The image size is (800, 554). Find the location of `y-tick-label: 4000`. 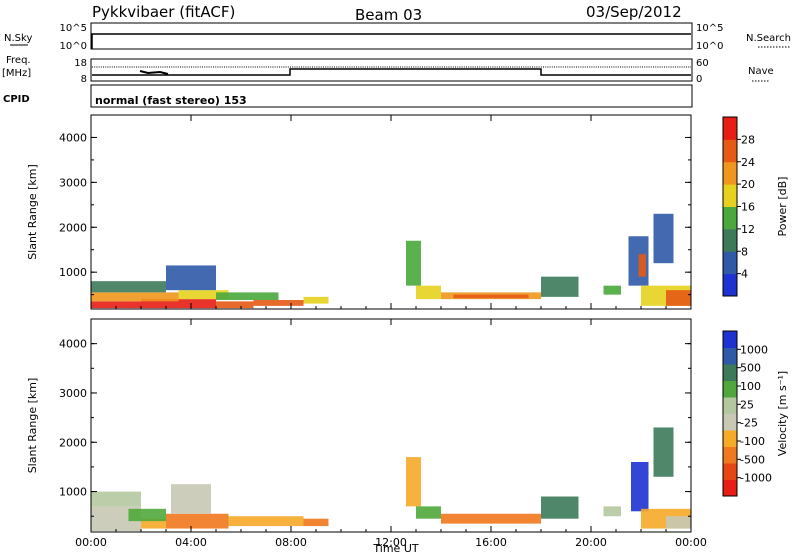

y-tick-label: 4000 is located at coordinates (73, 344).